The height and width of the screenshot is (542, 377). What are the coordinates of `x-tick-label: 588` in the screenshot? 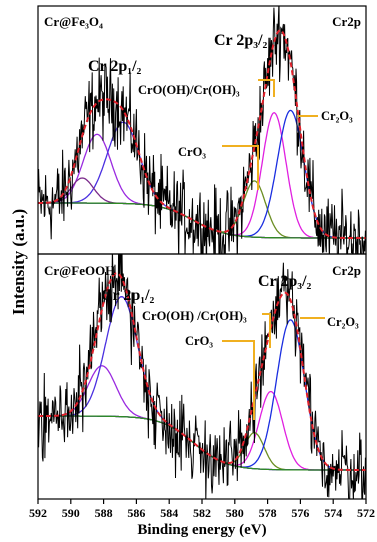 It's located at (104, 513).